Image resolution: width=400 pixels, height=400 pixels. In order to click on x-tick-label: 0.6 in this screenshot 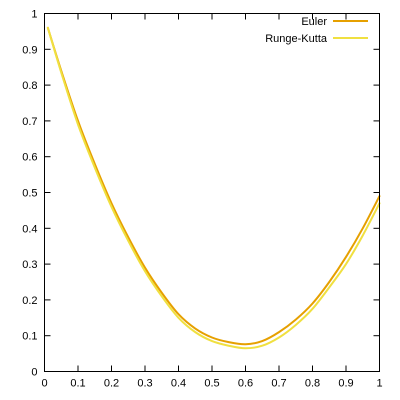, I will do `click(245, 384)`.